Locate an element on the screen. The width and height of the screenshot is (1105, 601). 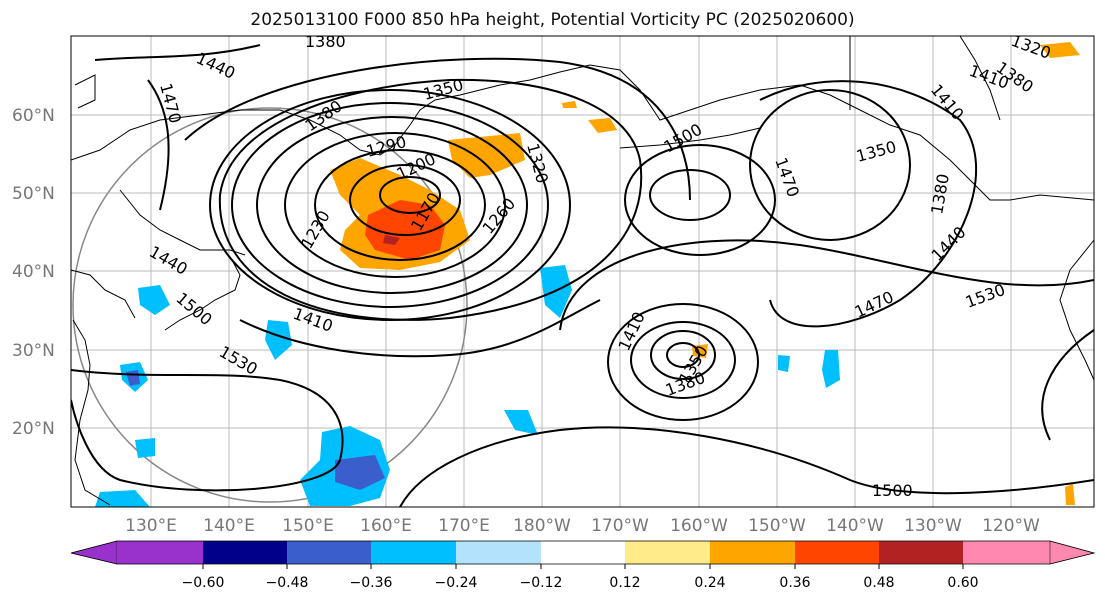
colorbar-tick-label: −0.60 is located at coordinates (203, 583).